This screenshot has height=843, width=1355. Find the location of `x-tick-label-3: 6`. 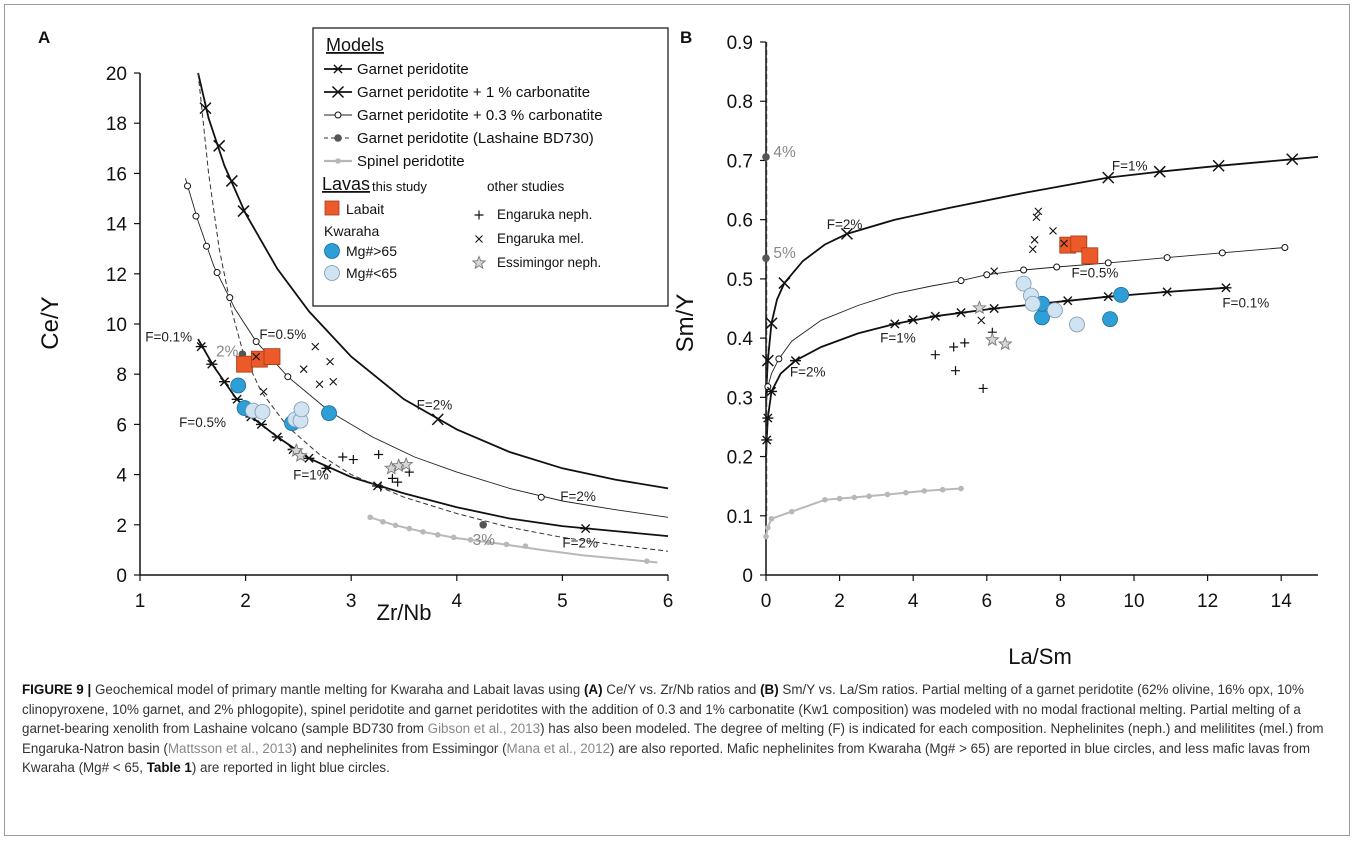

x-tick-label-3: 6 is located at coordinates (987, 601).